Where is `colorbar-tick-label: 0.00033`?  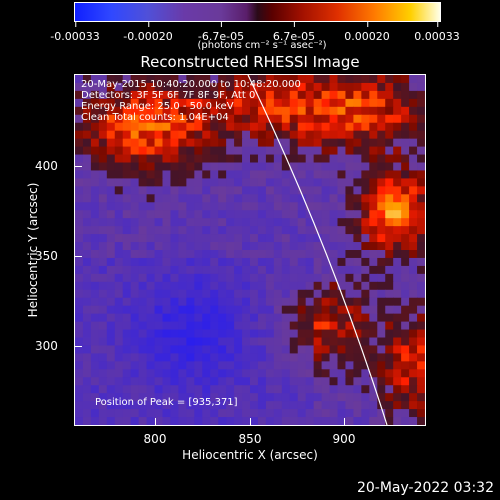
colorbar-tick-label: 0.00033 is located at coordinates (437, 32).